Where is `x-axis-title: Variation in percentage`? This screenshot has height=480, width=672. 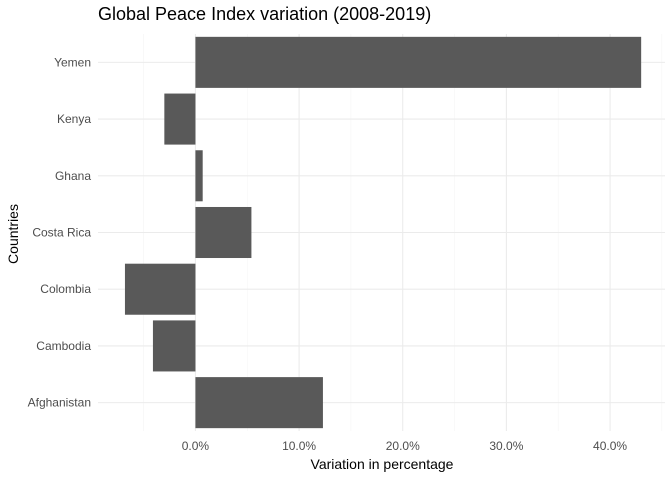 x-axis-title: Variation in percentage is located at coordinates (382, 464).